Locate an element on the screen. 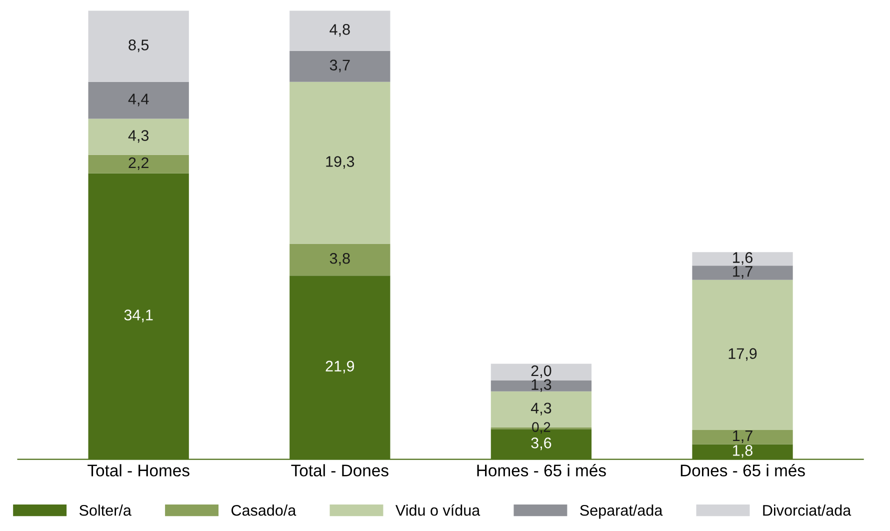  data-label: 19,3 is located at coordinates (340, 162).